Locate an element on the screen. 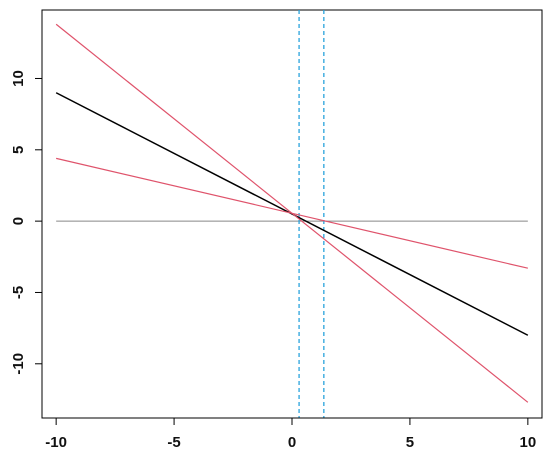 The image size is (550, 464). x-tick-label: 5 is located at coordinates (410, 442).